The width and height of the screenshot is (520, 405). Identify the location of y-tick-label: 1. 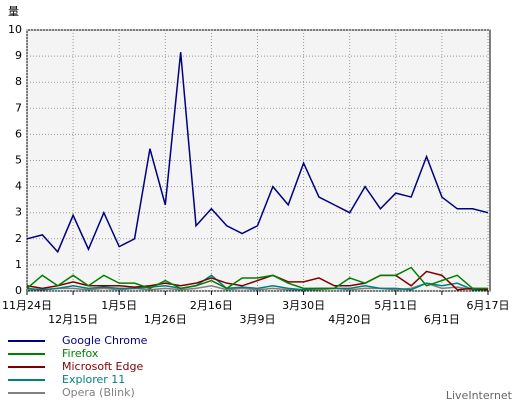
(18, 264).